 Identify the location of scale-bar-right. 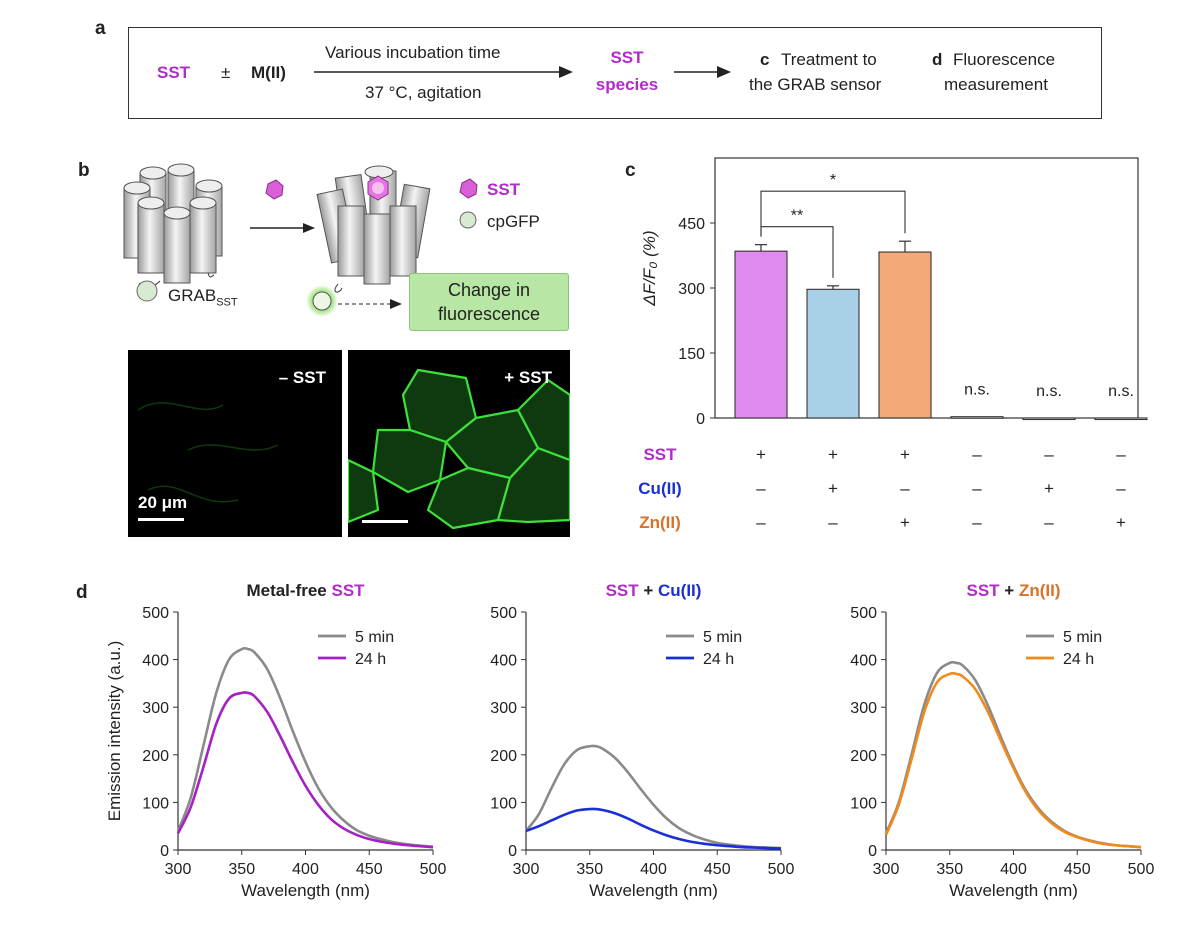
(385, 521).